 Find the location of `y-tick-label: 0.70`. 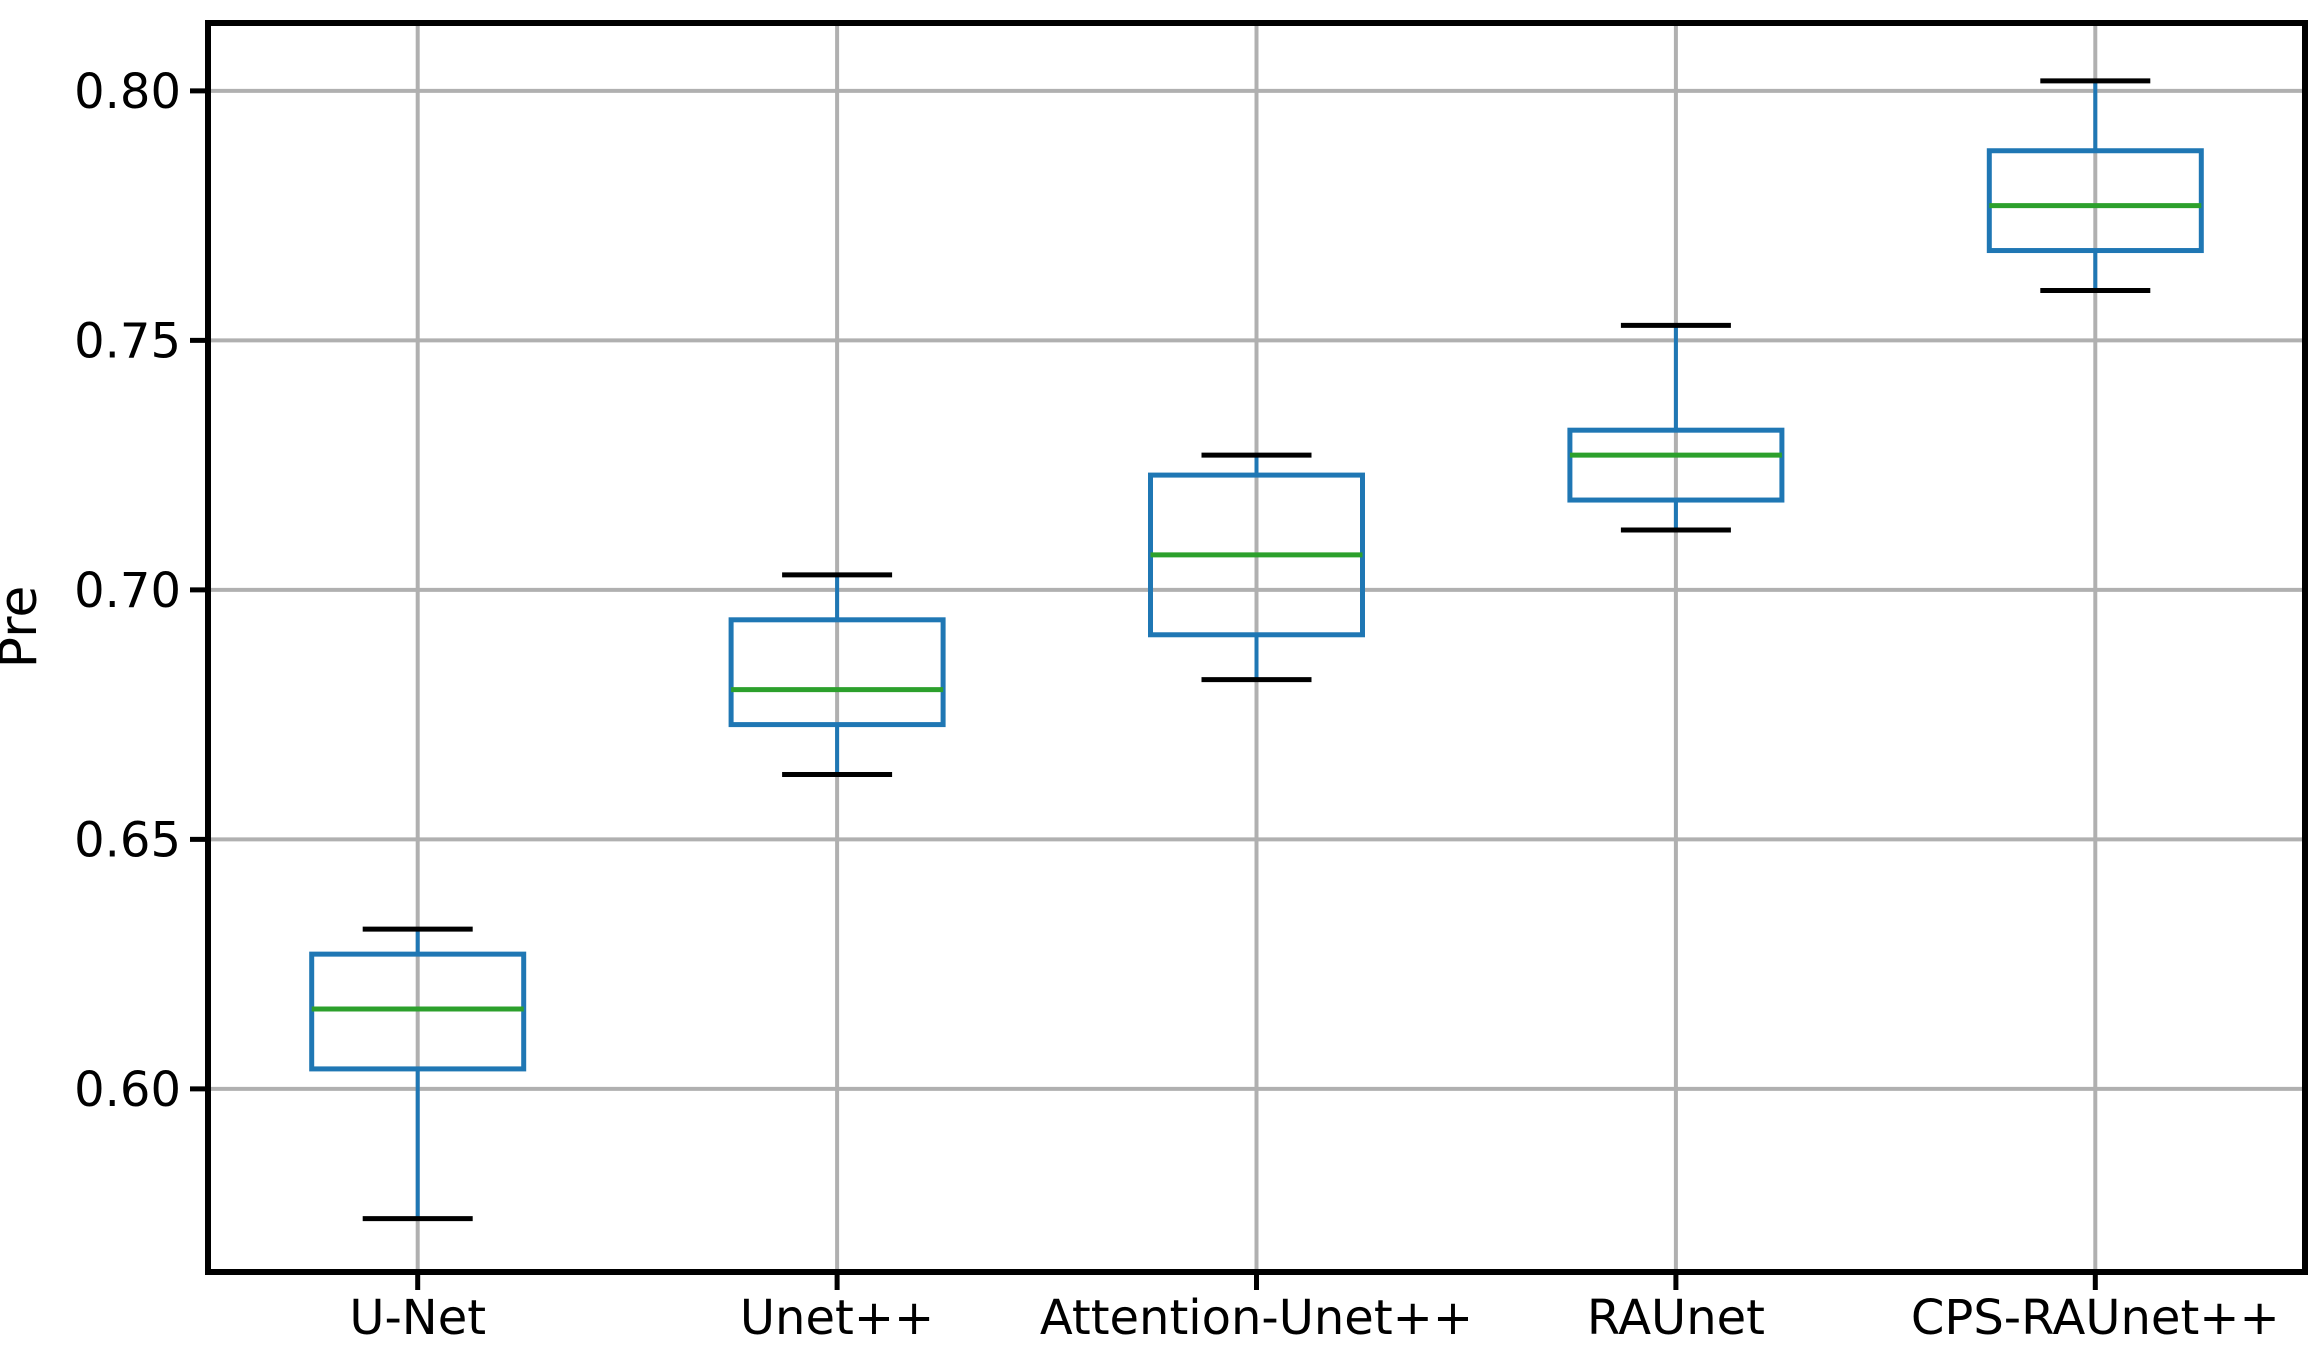

y-tick-label: 0.70 is located at coordinates (127, 591).